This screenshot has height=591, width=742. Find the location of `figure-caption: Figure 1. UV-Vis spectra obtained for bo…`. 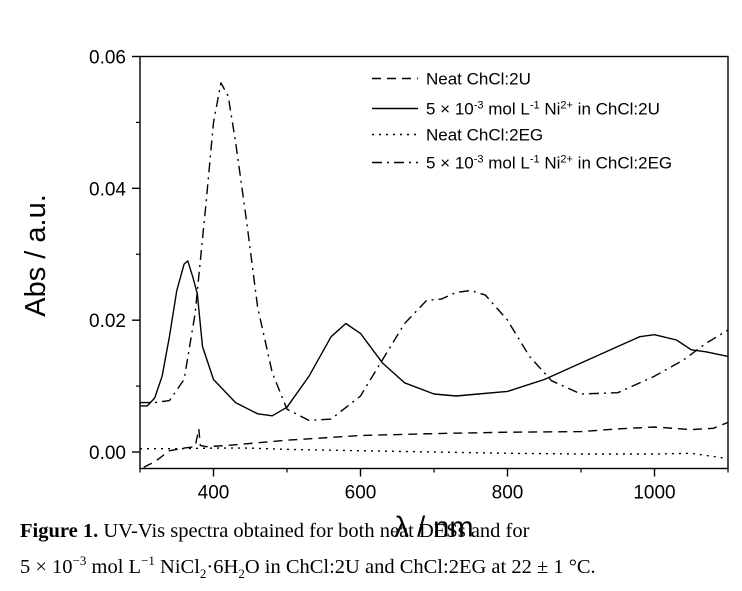

figure-caption: Figure 1. UV-Vis spectra obtained for bo… is located at coordinates (376, 552).